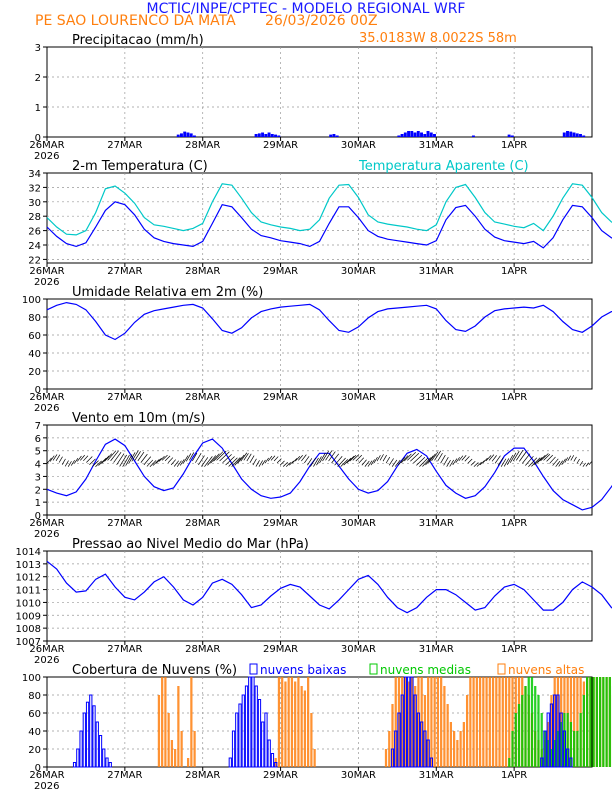 The width and height of the screenshot is (612, 792). What do you see at coordinates (124, 523) in the screenshot?
I see `x-tick-label: 27MAR` at bounding box center [124, 523].